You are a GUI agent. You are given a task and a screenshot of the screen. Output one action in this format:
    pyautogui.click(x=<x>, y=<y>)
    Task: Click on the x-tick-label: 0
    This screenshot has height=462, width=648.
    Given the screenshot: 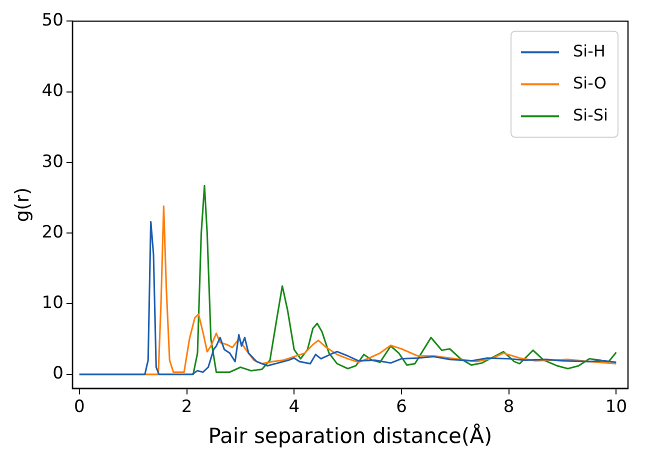 What is the action you would take?
    pyautogui.click(x=79, y=407)
    